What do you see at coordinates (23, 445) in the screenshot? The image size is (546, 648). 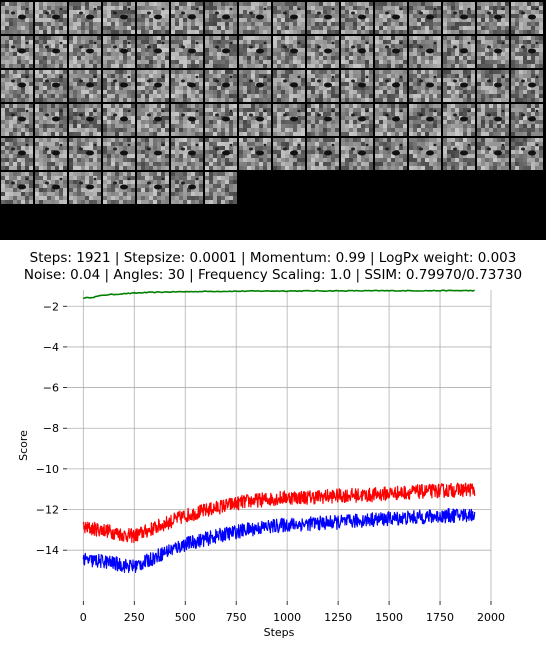 I see `y-axis-label: Score` at bounding box center [23, 445].